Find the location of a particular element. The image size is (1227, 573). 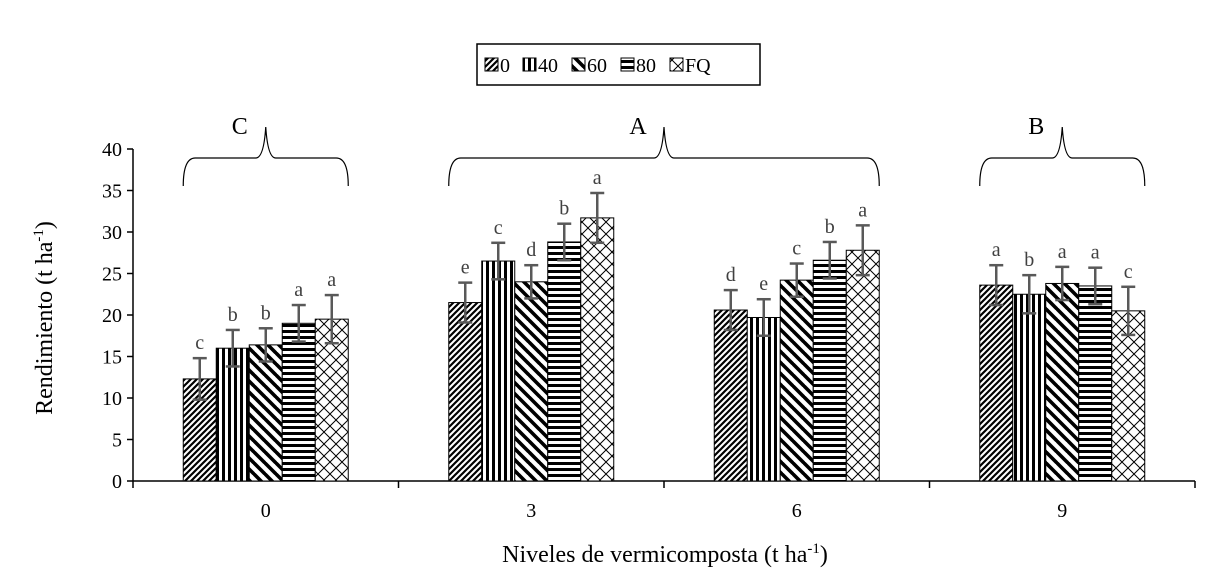

group-significance-letter: B is located at coordinates (1036, 127).